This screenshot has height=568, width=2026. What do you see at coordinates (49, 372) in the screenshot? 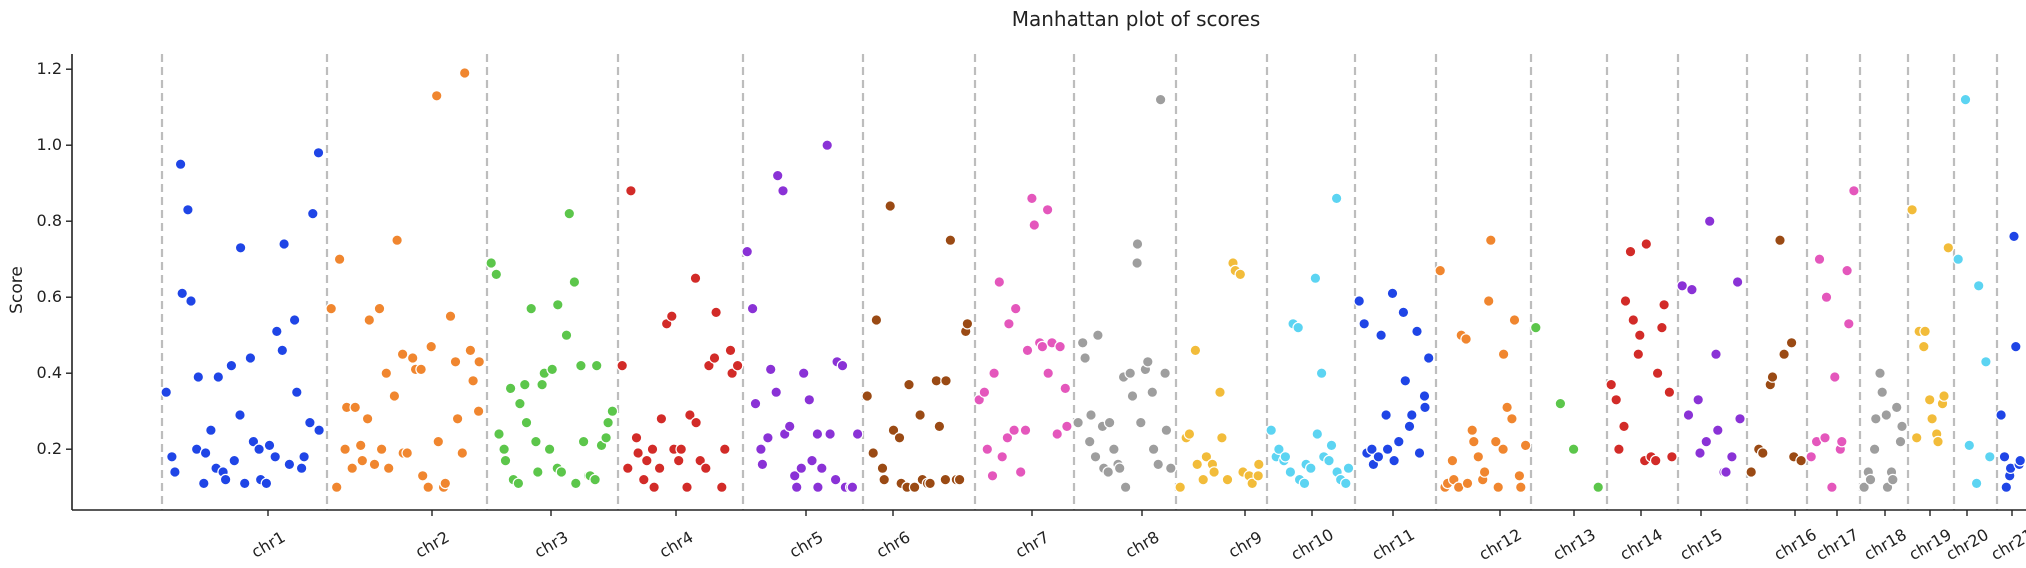
I see `y-tick-label: 0.4` at bounding box center [49, 372].